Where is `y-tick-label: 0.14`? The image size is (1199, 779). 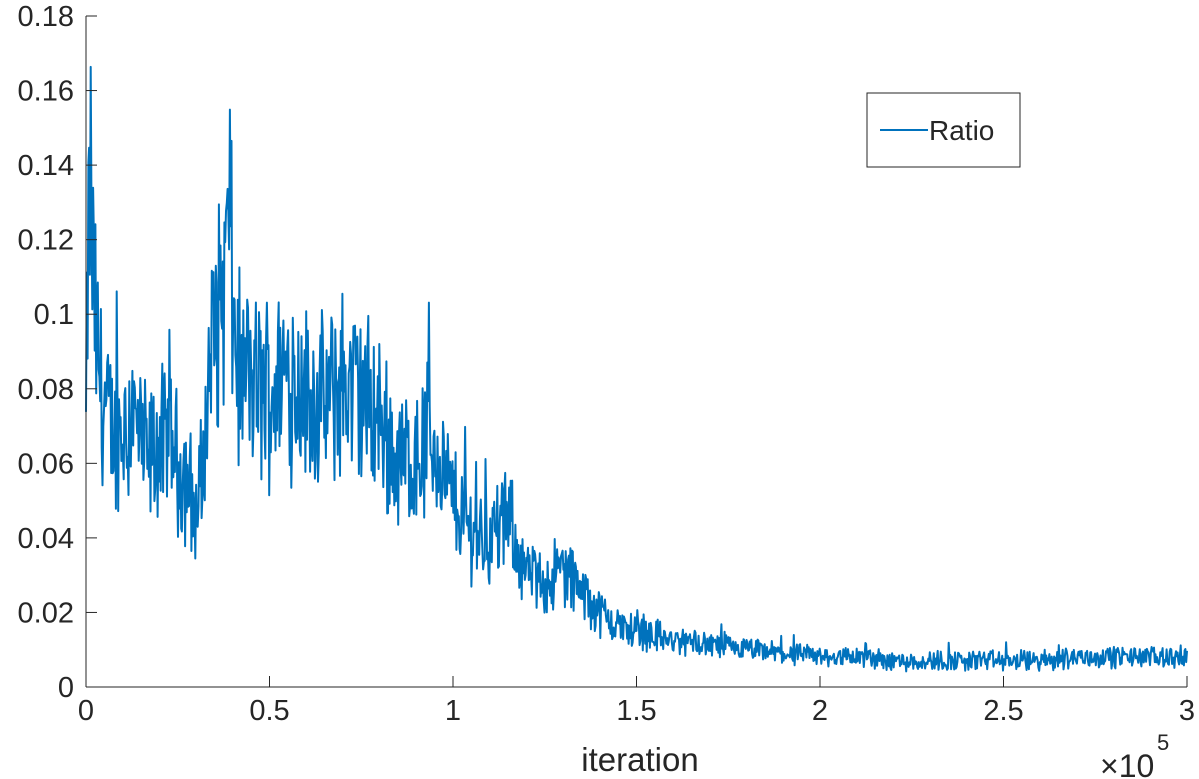 y-tick-label: 0.14 is located at coordinates (46, 166).